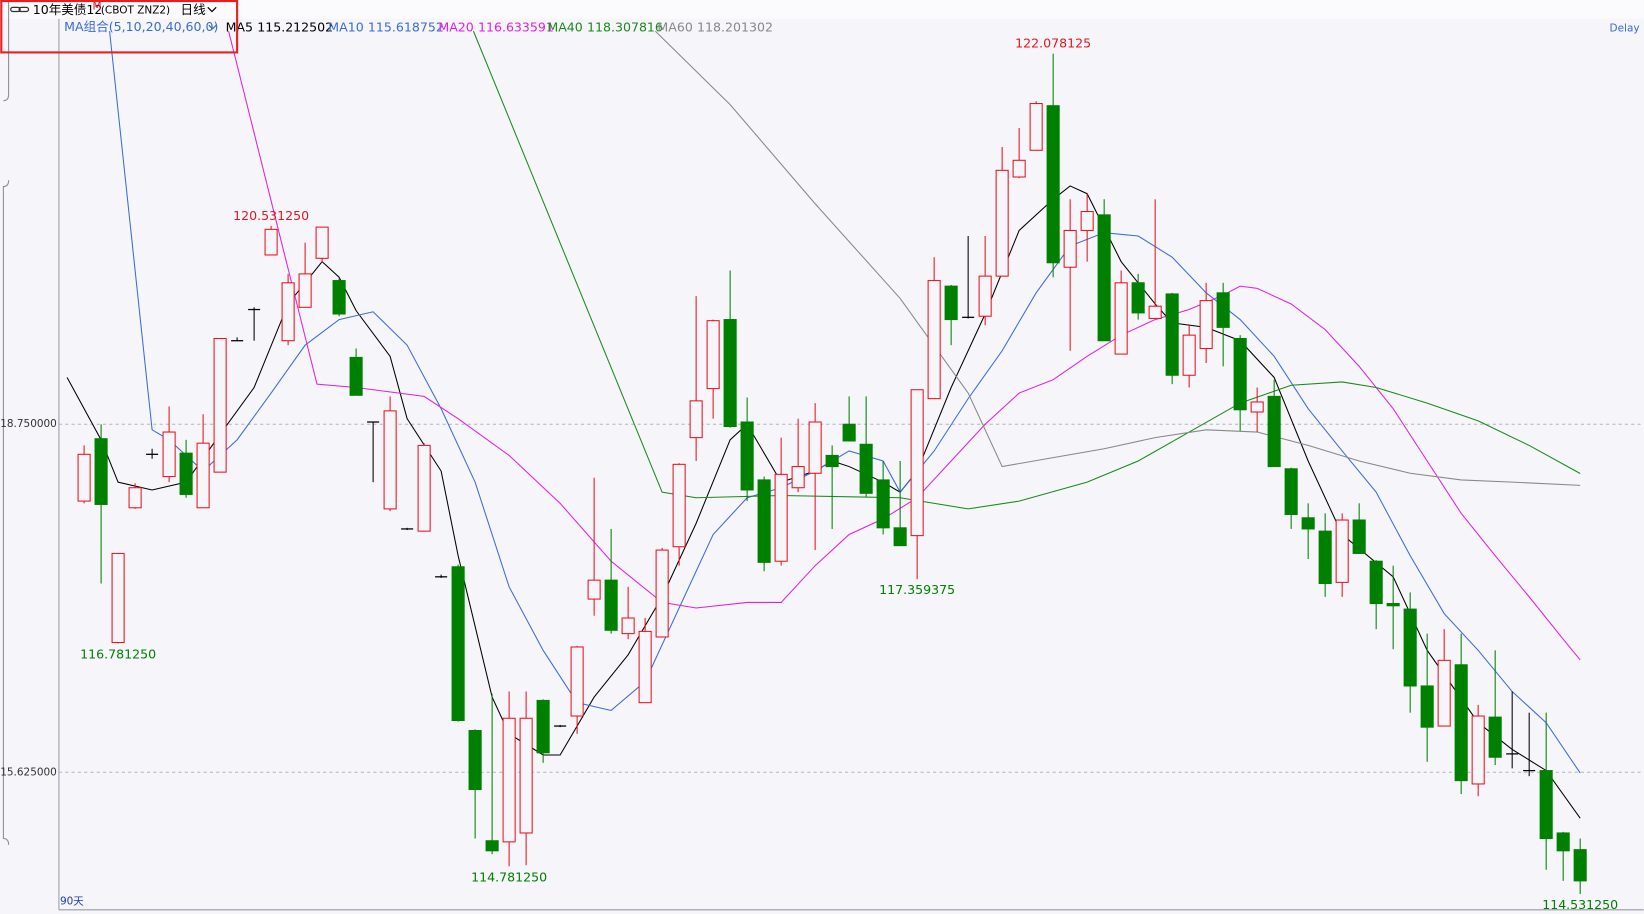 The height and width of the screenshot is (914, 1644). Describe the element at coordinates (735, 26) in the screenshot. I see `ma-legend-value: 118.201302` at that location.